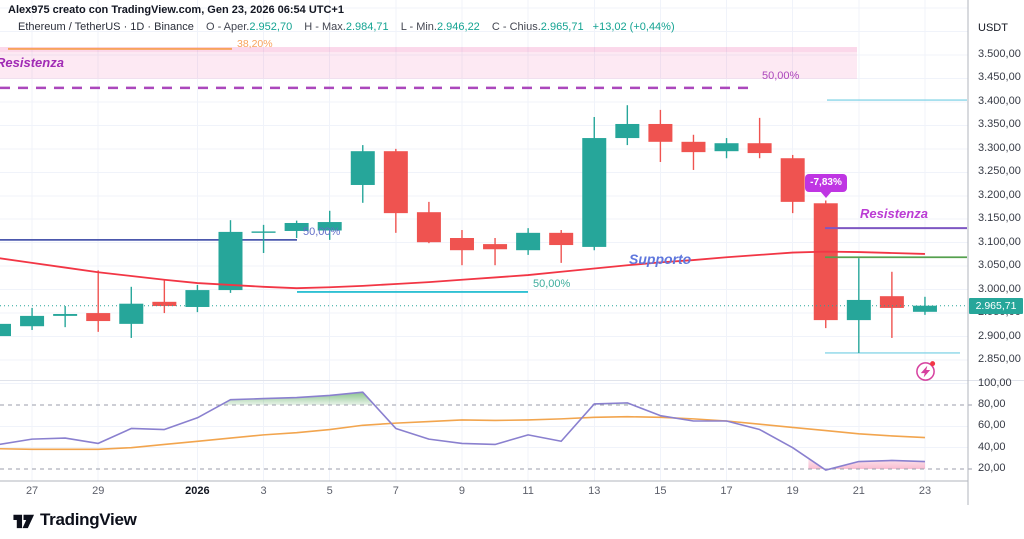  I want to click on flash-events-icon, so click(926, 372).